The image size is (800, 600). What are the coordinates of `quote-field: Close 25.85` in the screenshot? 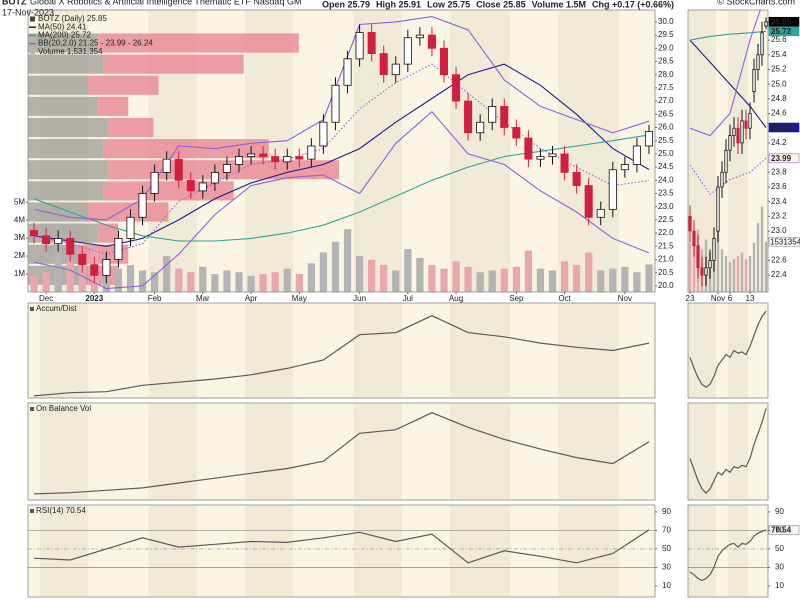 It's located at (501, 4).